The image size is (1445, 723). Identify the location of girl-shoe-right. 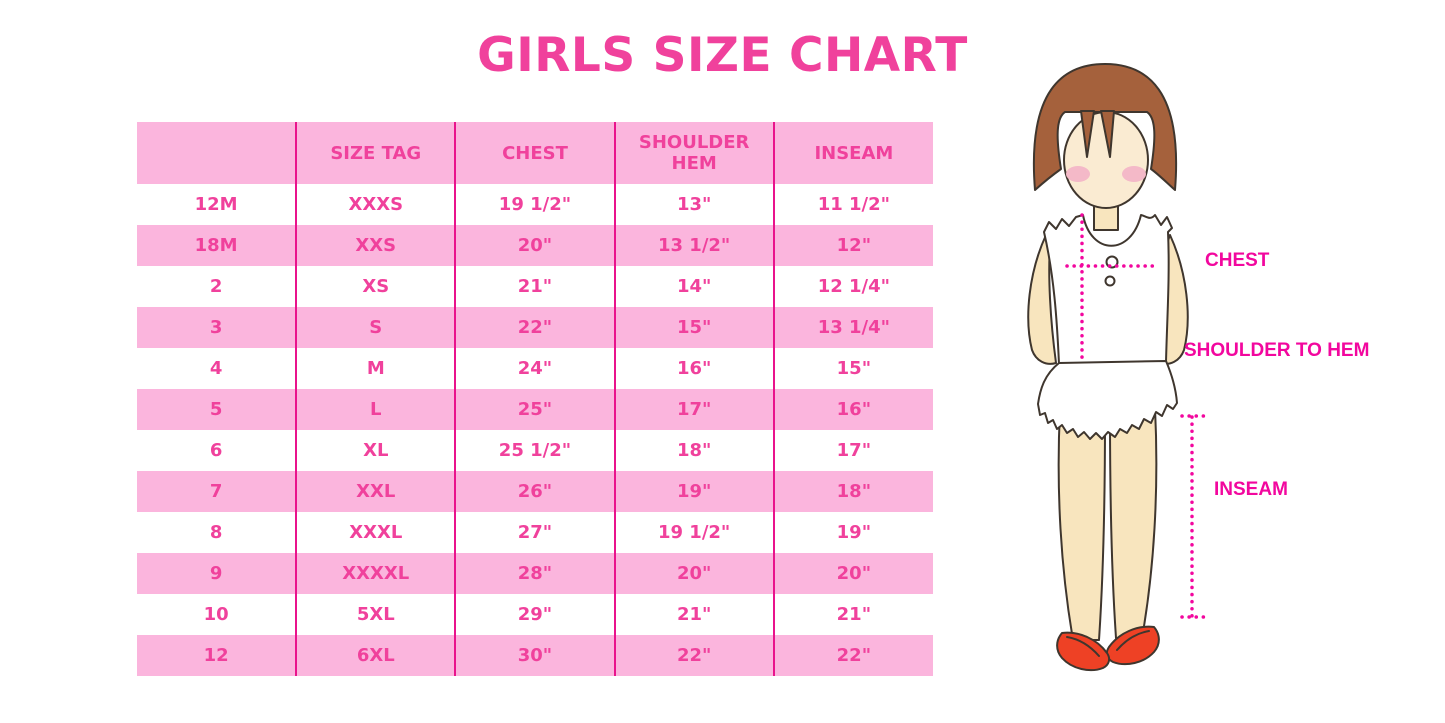
(1132, 645).